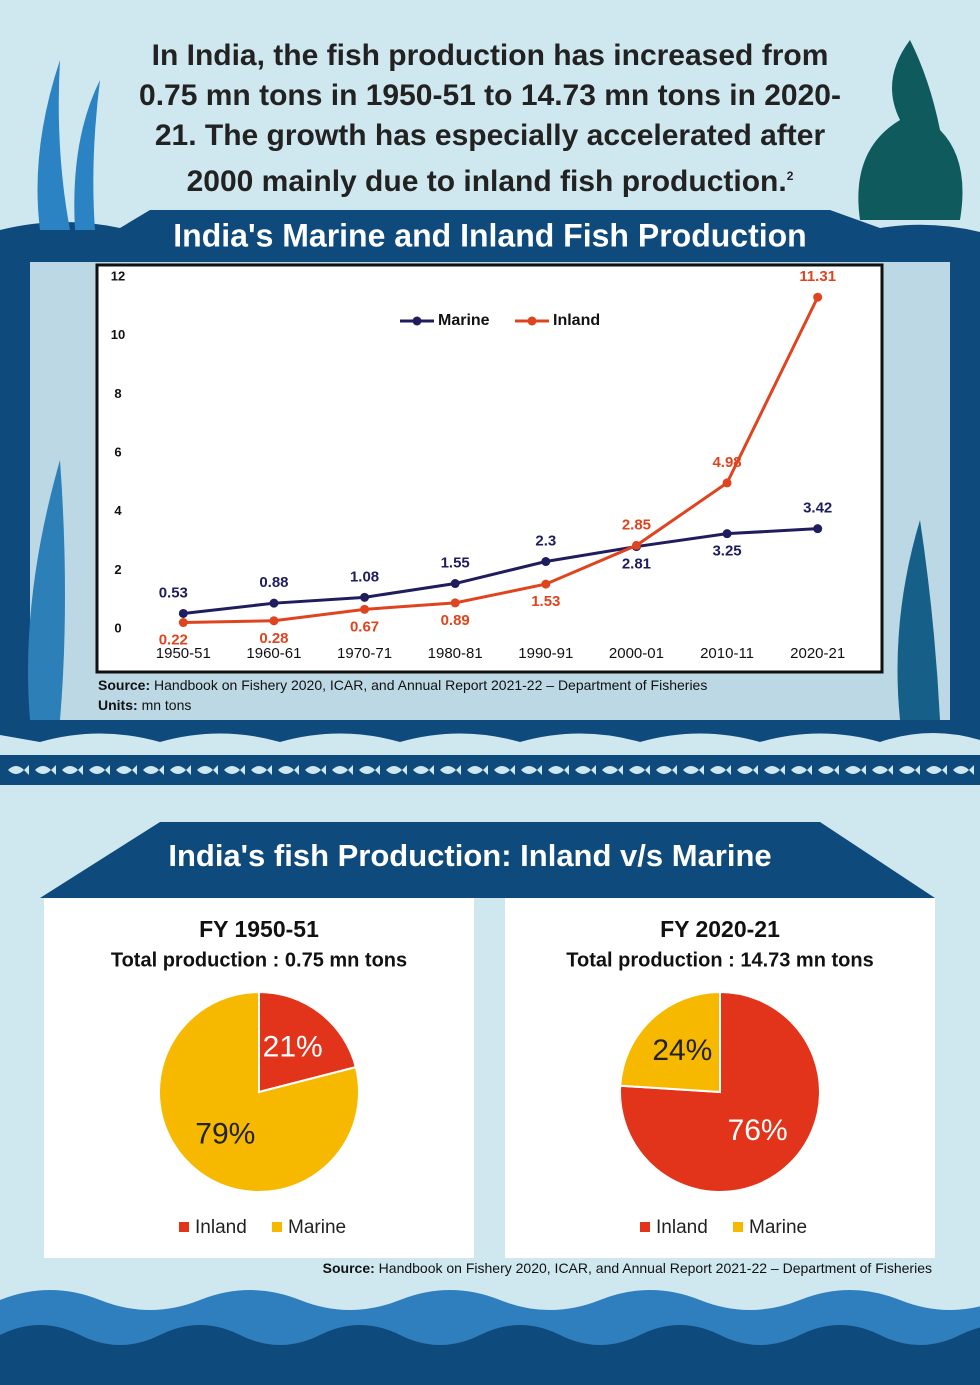  What do you see at coordinates (273, 638) in the screenshot?
I see `data-label: 0.28` at bounding box center [273, 638].